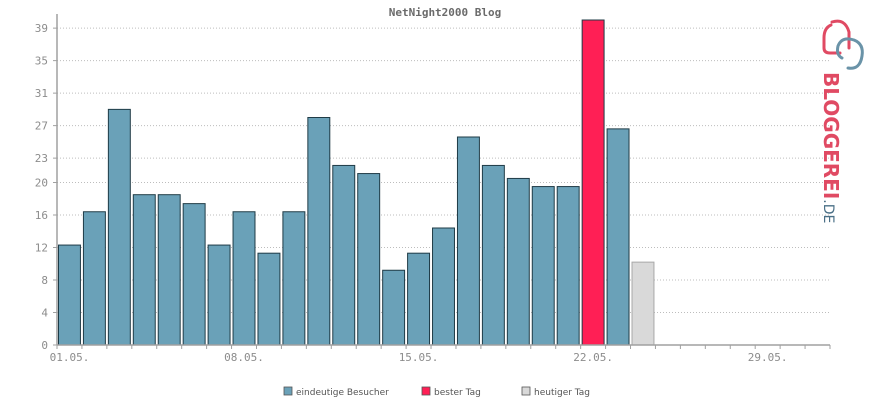 This screenshot has height=400, width=870. What do you see at coordinates (426, 391) in the screenshot?
I see `legend-swatch-best` at bounding box center [426, 391].